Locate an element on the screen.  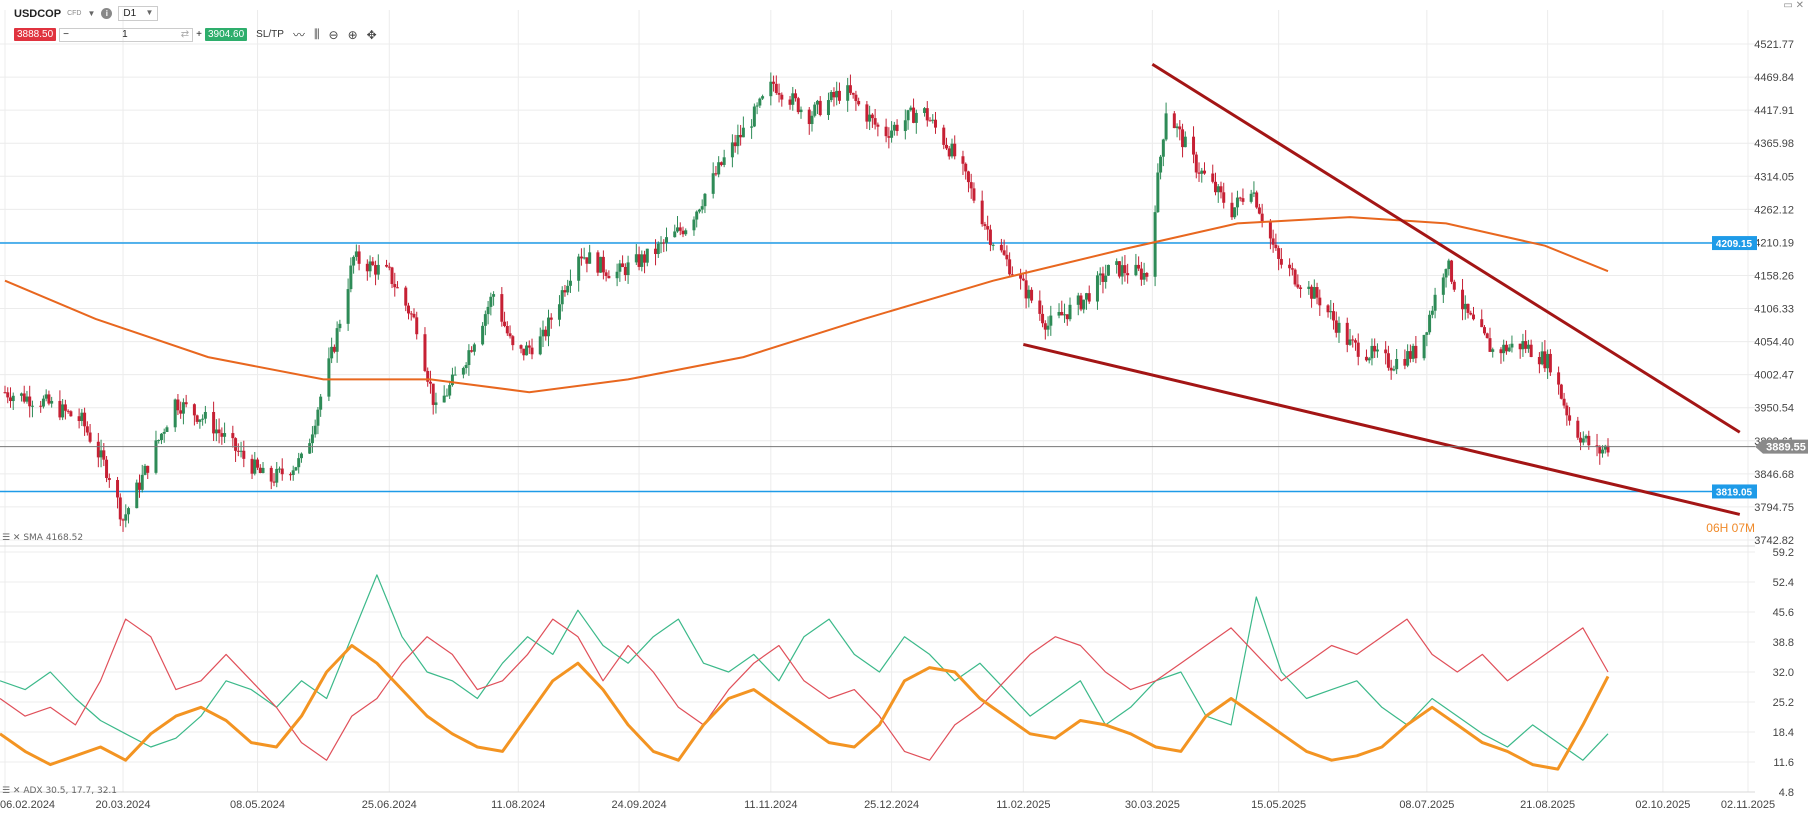
window-controls: ▭ ✕ is located at coordinates (1793, 5).